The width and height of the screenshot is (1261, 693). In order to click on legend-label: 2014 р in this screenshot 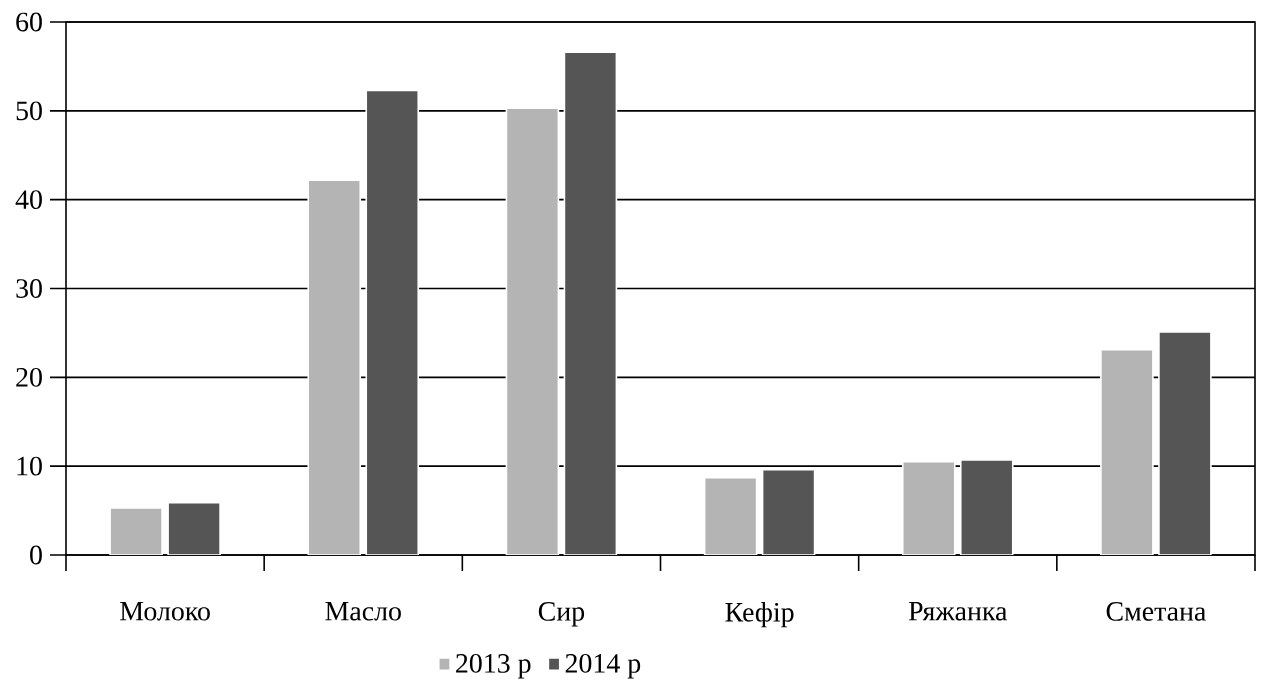, I will do `click(603, 666)`.